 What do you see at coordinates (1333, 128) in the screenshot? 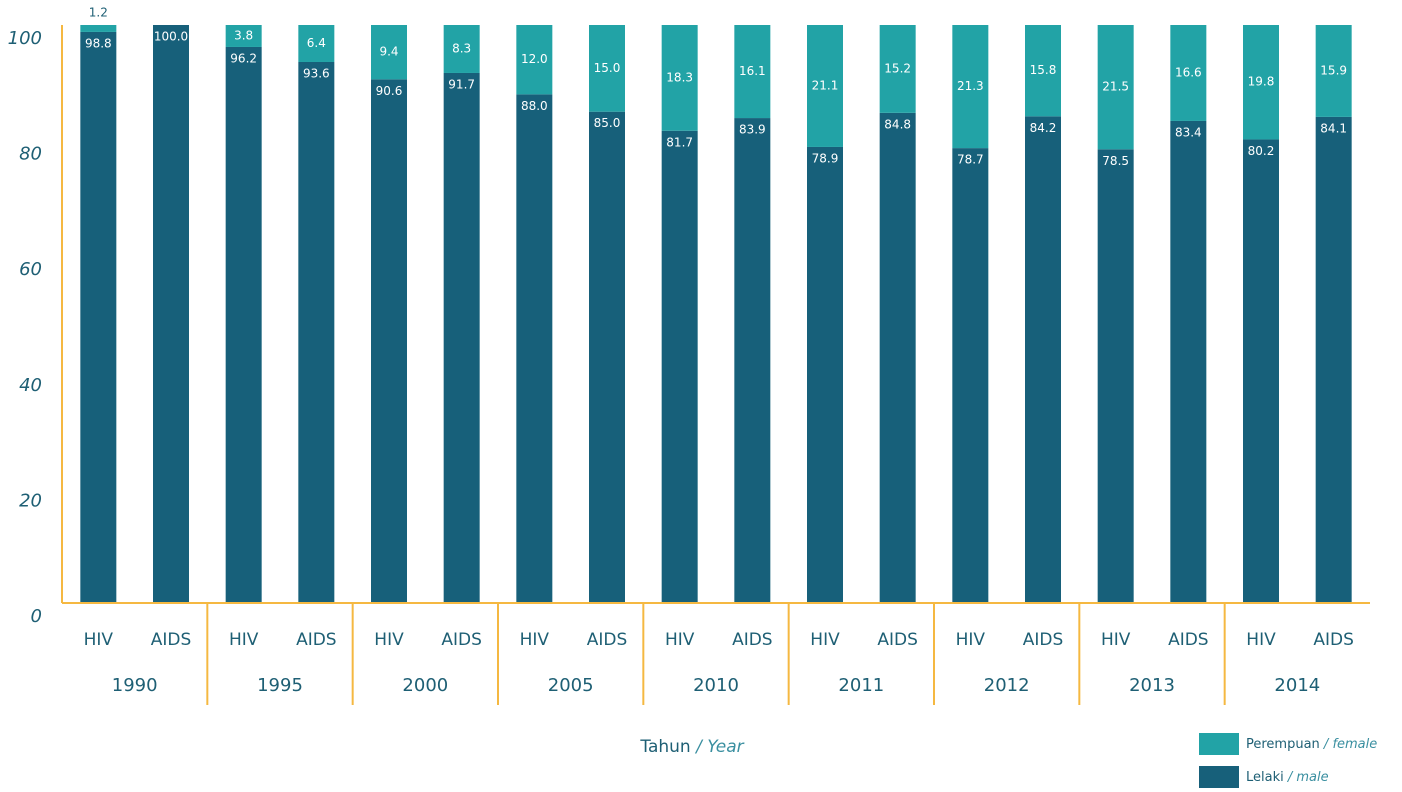
I see `value-label: 84.1` at bounding box center [1333, 128].